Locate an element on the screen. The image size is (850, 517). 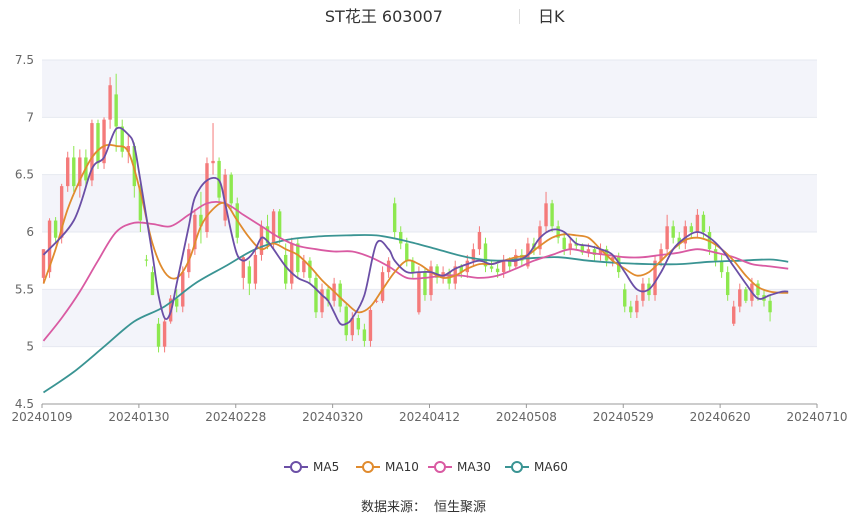
x-tick-label: 20240412 is located at coordinates (429, 417).